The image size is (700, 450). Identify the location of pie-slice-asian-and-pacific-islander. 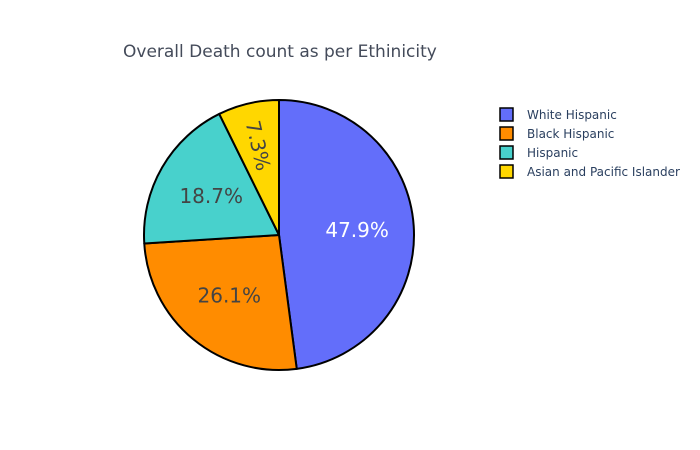
(249, 167).